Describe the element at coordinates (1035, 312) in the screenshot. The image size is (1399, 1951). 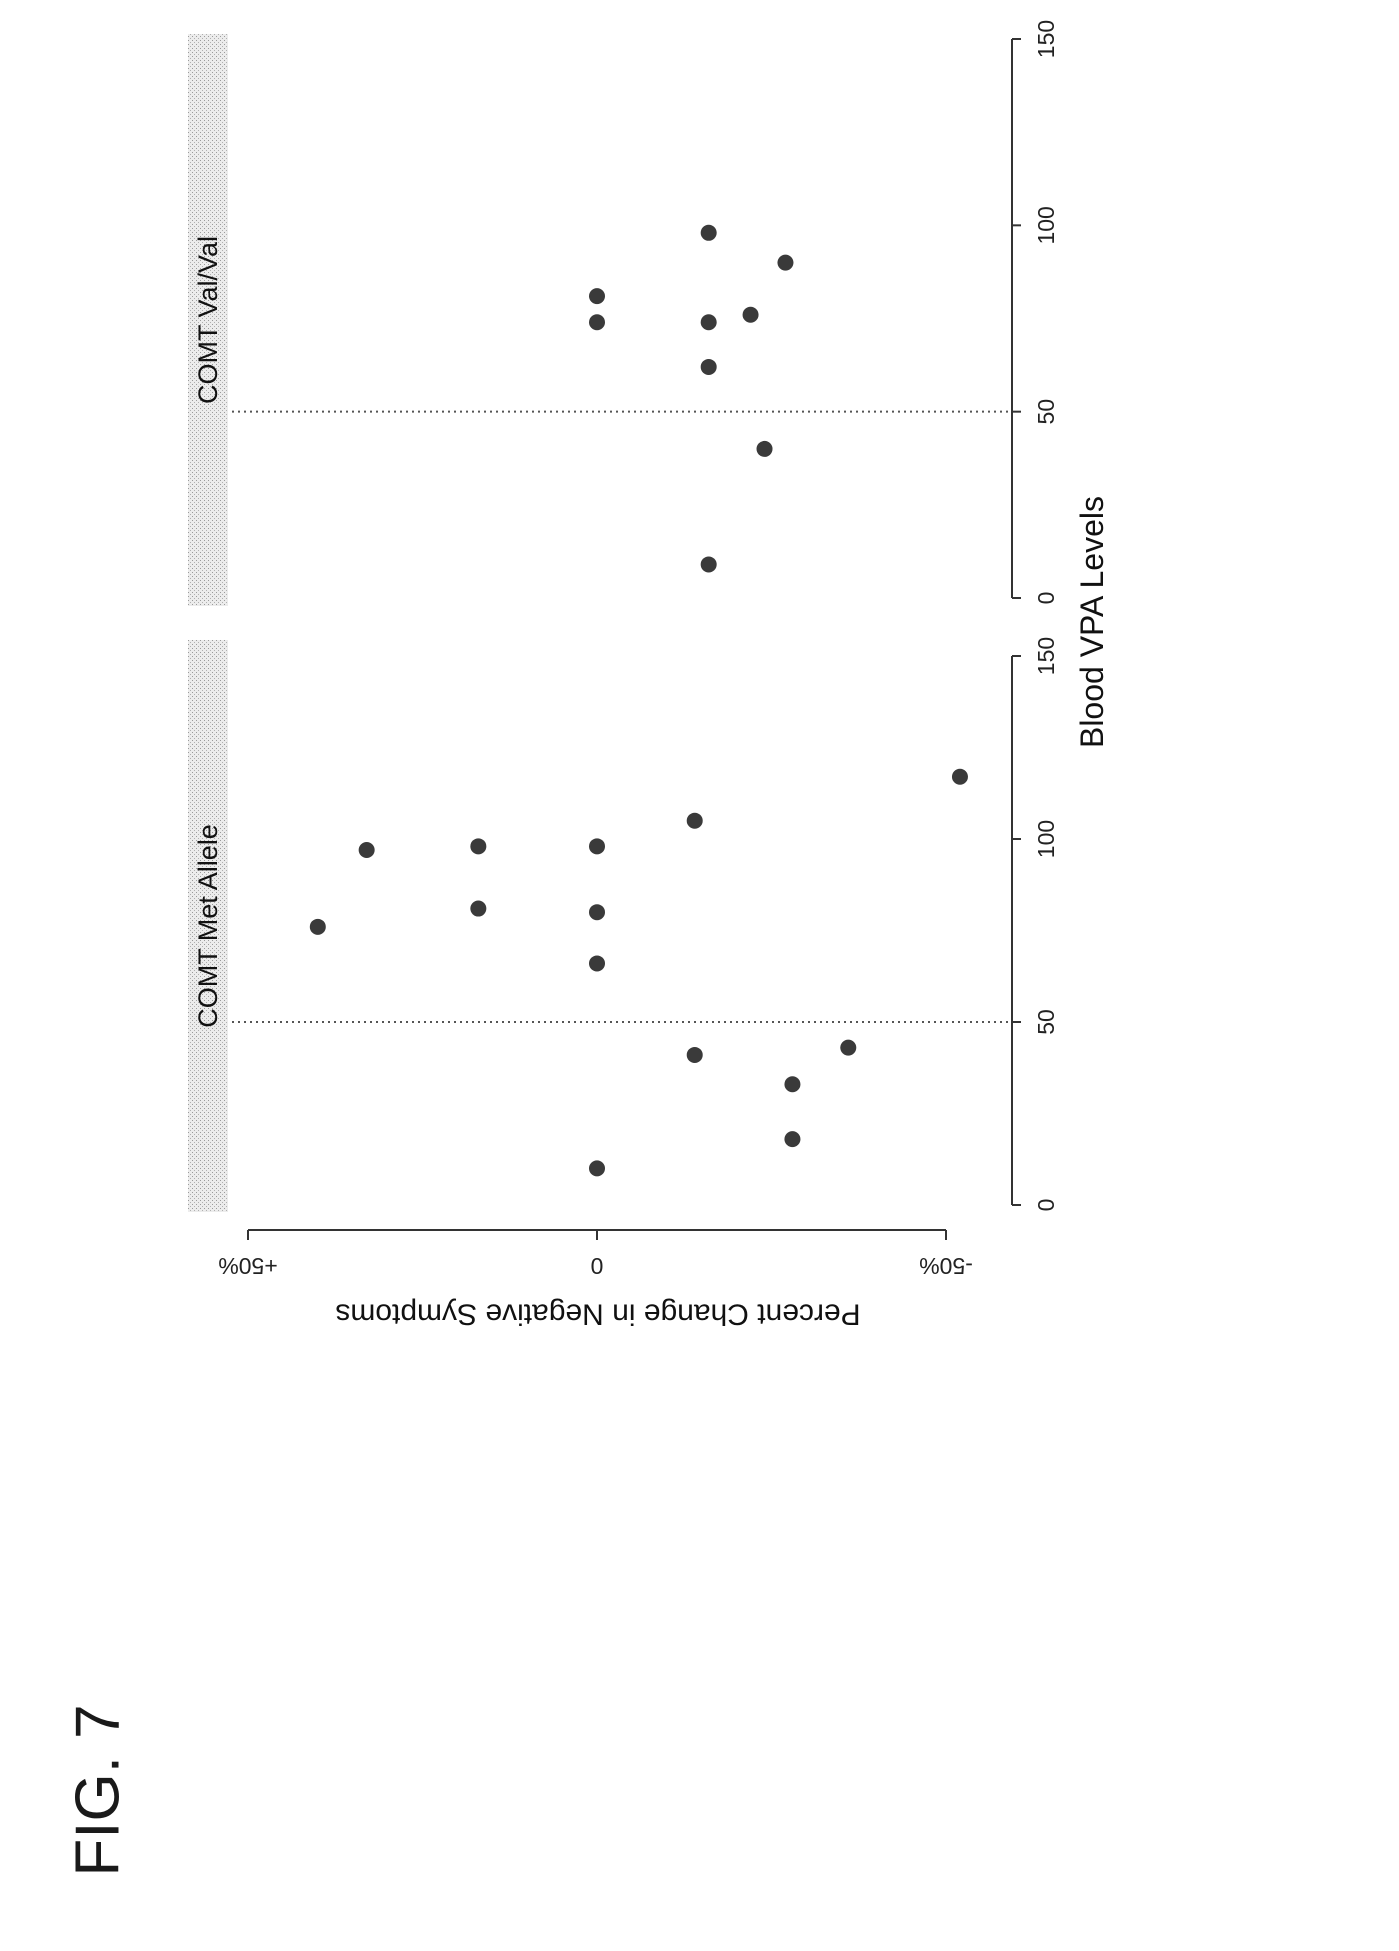
I see `x-axis-val: 0 50 100 150` at that location.